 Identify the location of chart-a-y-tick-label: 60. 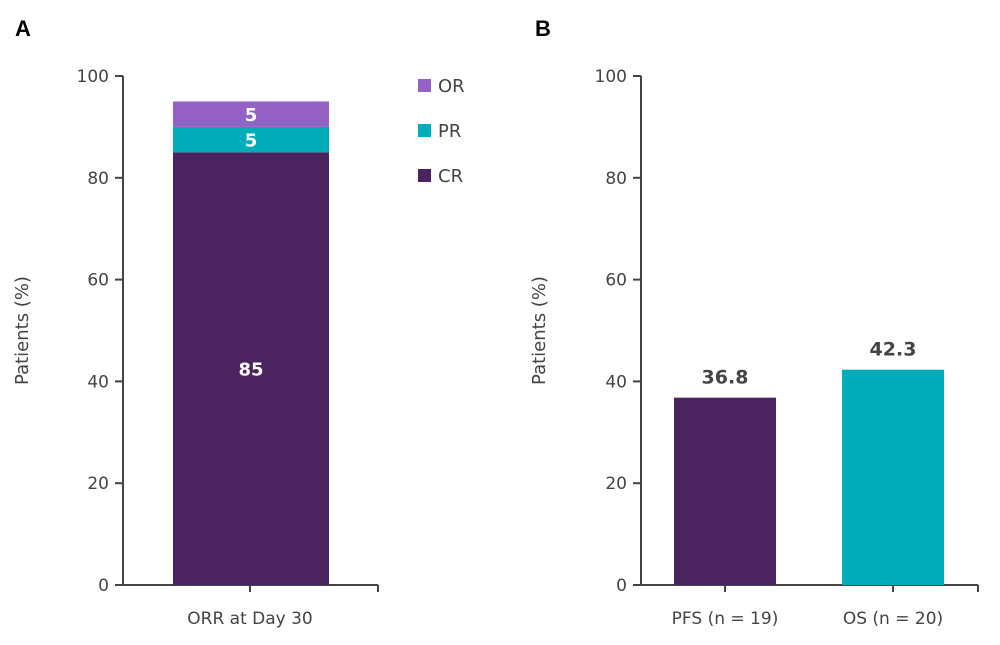
(98, 281).